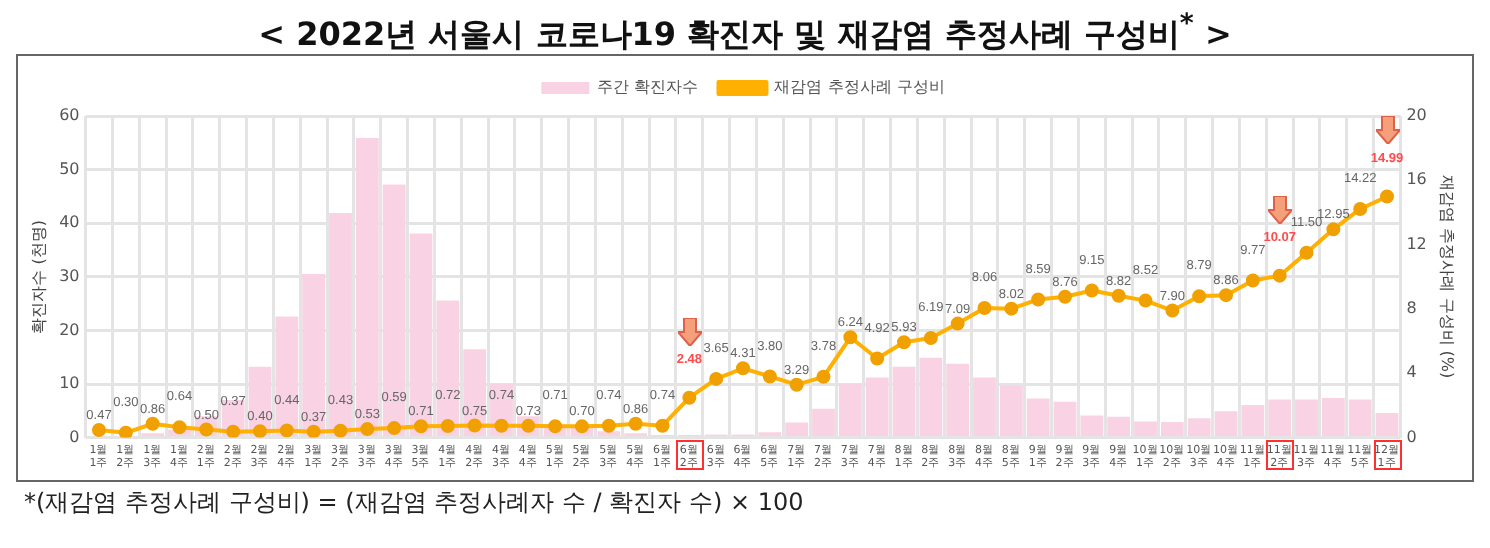  I want to click on legend-label: 재감염 추정사례 구성비, so click(859, 87).